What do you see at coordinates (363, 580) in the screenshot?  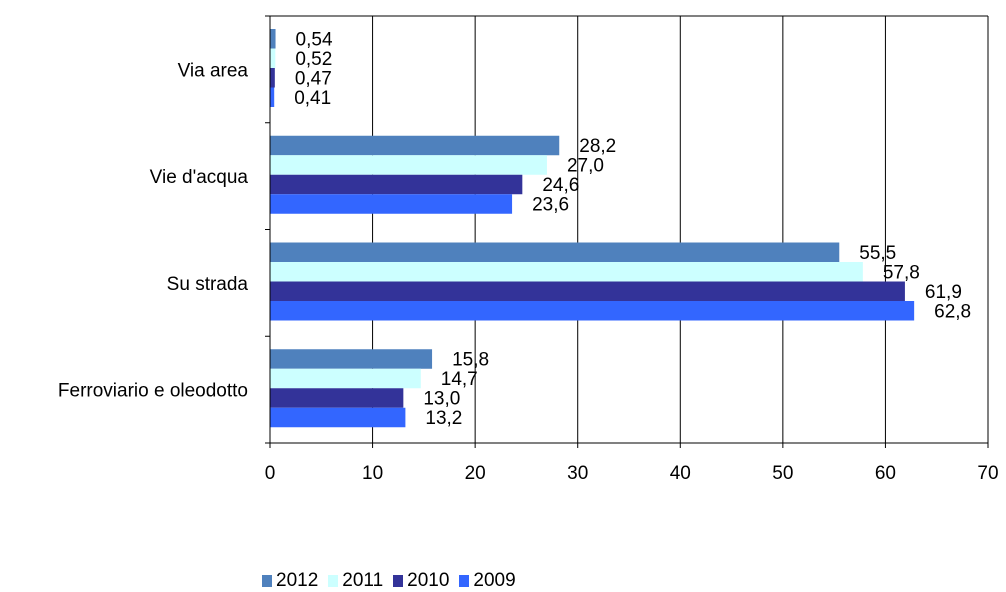 I see `legend-label: 2011` at bounding box center [363, 580].